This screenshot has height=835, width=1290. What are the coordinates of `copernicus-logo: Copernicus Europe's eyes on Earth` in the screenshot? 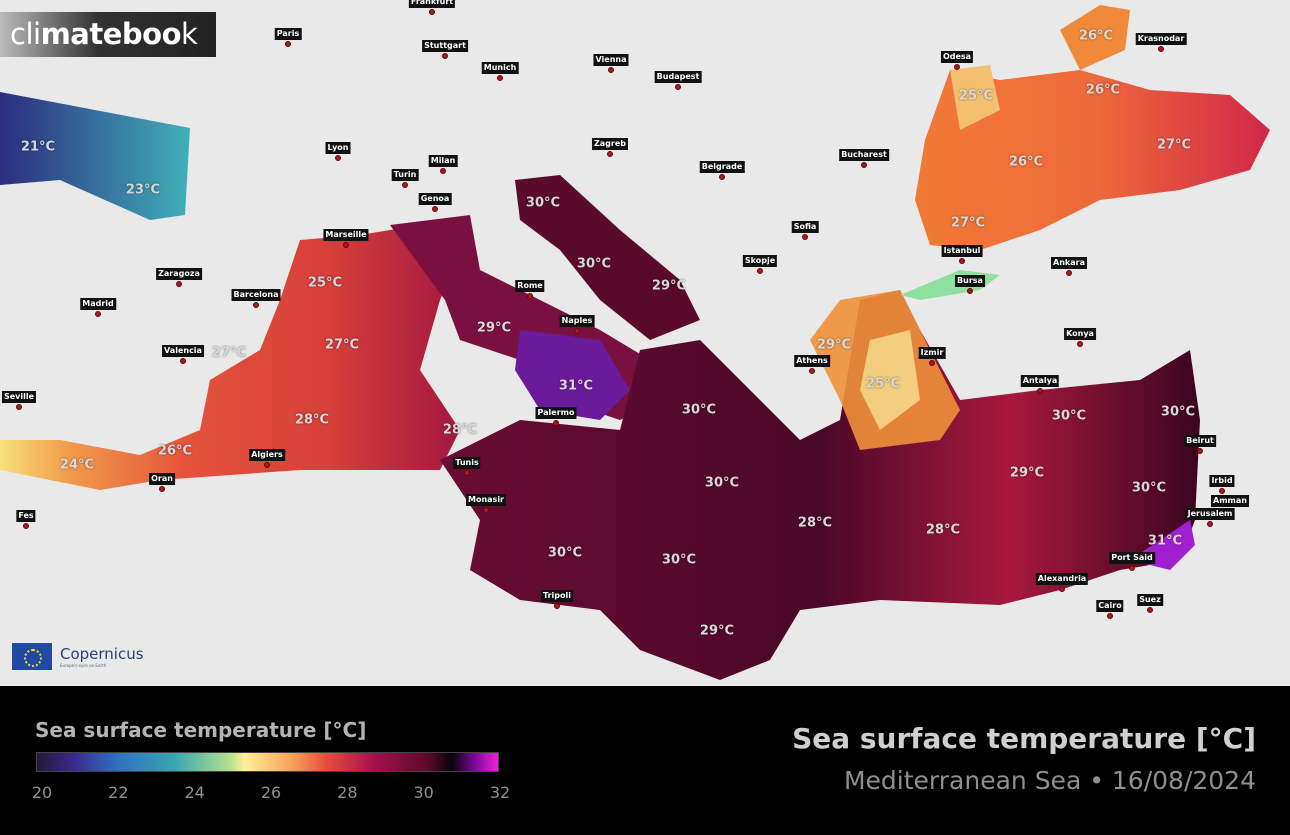 It's located at (78, 656).